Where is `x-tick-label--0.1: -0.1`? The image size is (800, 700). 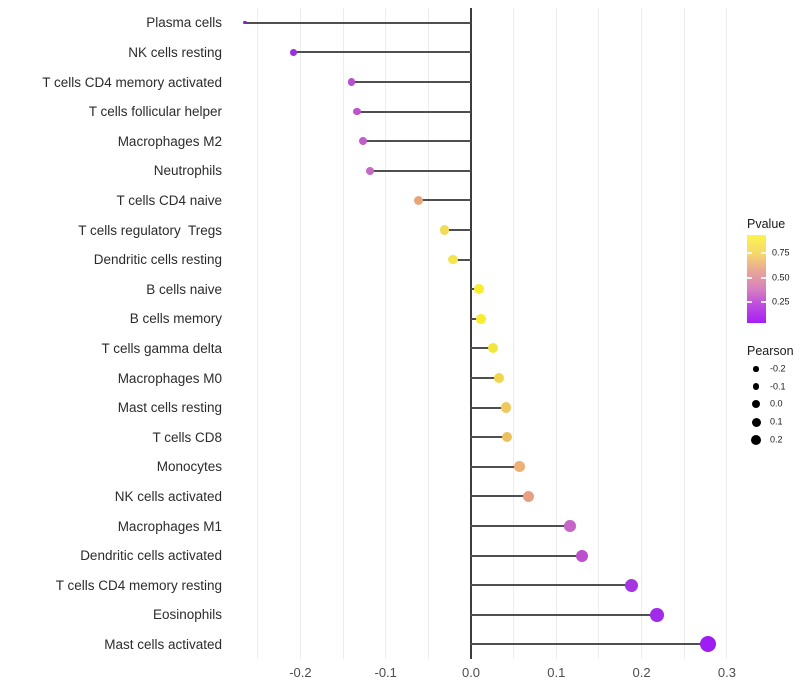
x-tick-label--0.1: -0.1 is located at coordinates (385, 673).